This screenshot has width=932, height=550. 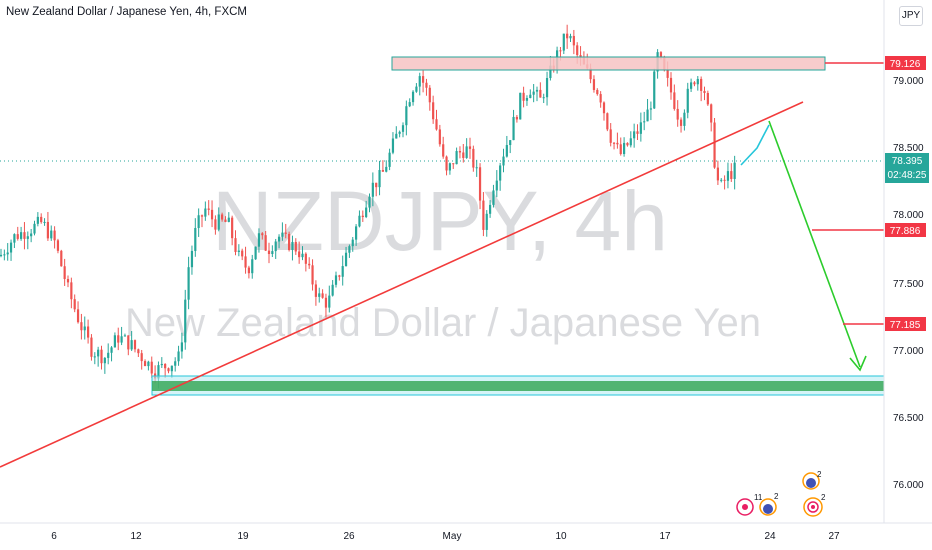 What do you see at coordinates (758, 497) in the screenshot?
I see `svg-text: 11` at bounding box center [758, 497].